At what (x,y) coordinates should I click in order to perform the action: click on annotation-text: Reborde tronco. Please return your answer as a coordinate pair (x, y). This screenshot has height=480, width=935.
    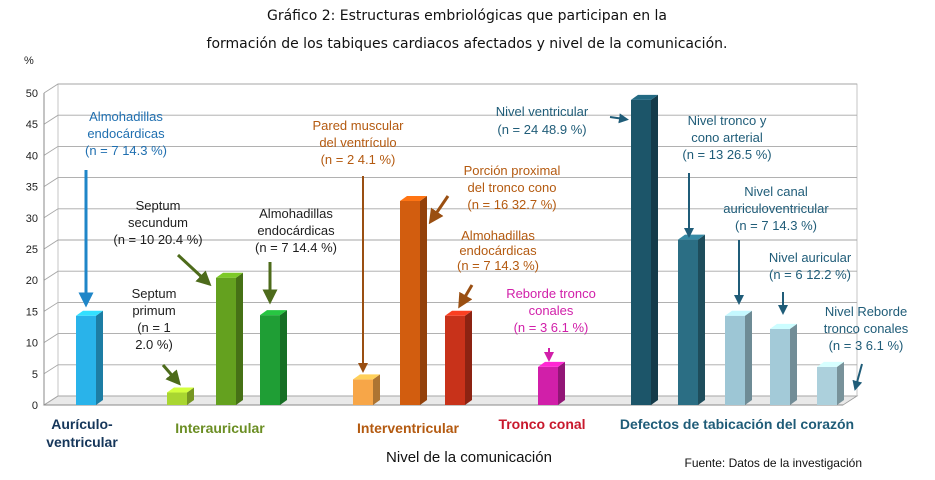
    Looking at the image, I should click on (551, 293).